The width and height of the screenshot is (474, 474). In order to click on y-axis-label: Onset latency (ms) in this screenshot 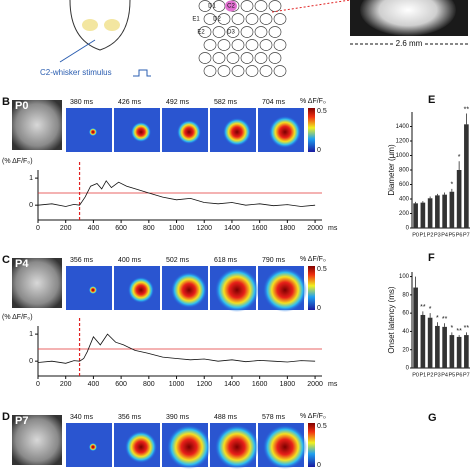, I will do `click(391, 319)`.